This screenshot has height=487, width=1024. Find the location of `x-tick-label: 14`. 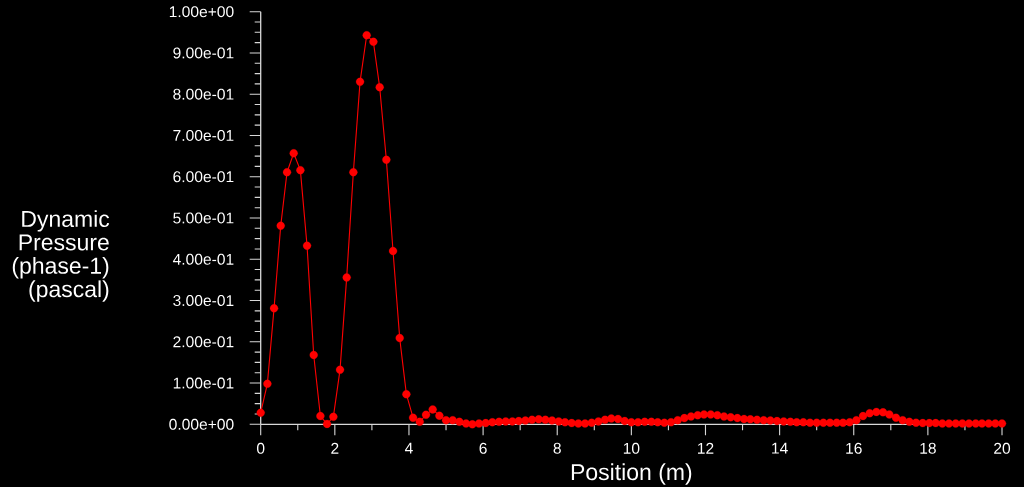

x-tick-label: 14 is located at coordinates (780, 448).